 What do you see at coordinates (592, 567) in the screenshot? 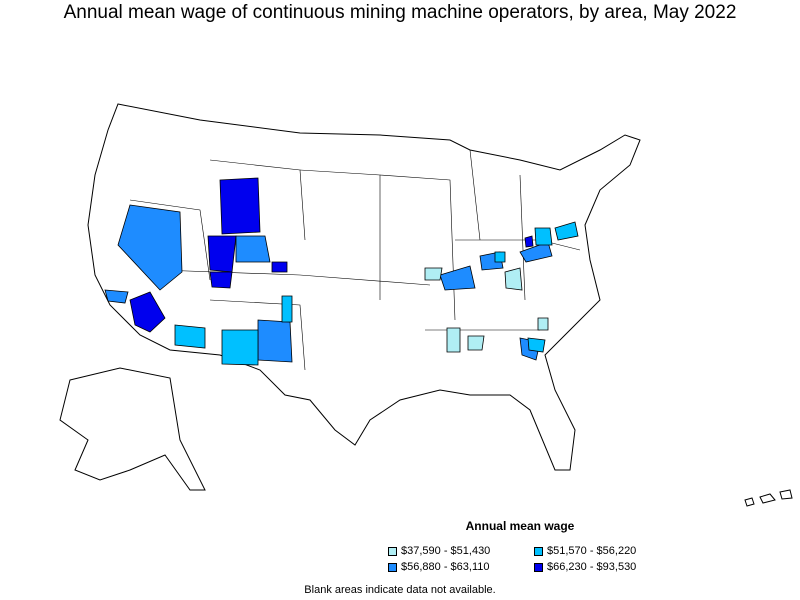
I see `legend-label: $66,230 - $93,530` at bounding box center [592, 567].